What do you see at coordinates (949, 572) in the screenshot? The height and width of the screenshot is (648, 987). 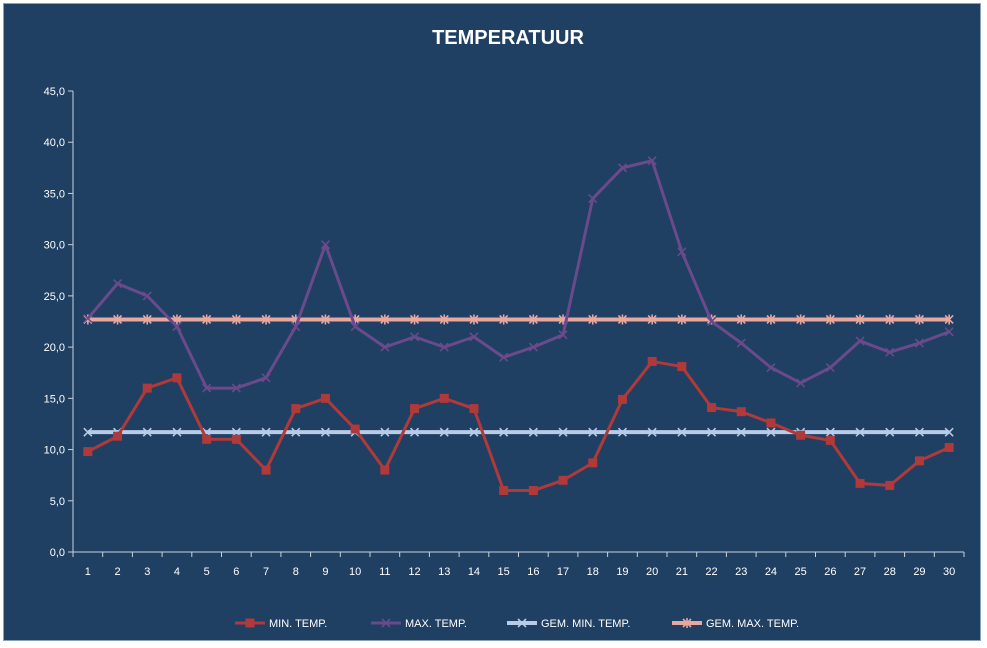 I see `x-tick-label: 30` at bounding box center [949, 572].